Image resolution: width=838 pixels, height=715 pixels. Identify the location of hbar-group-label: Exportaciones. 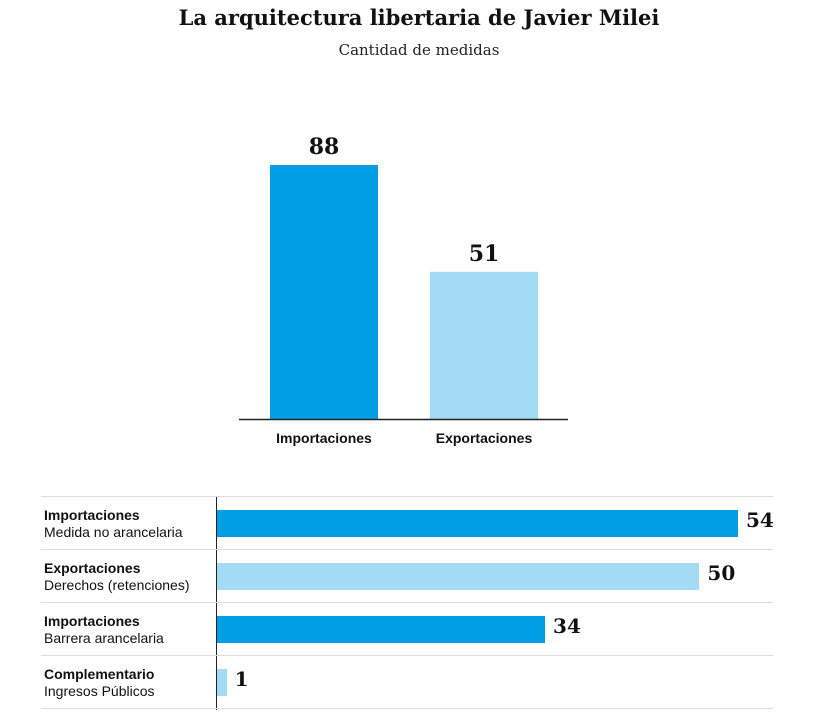
(92, 568).